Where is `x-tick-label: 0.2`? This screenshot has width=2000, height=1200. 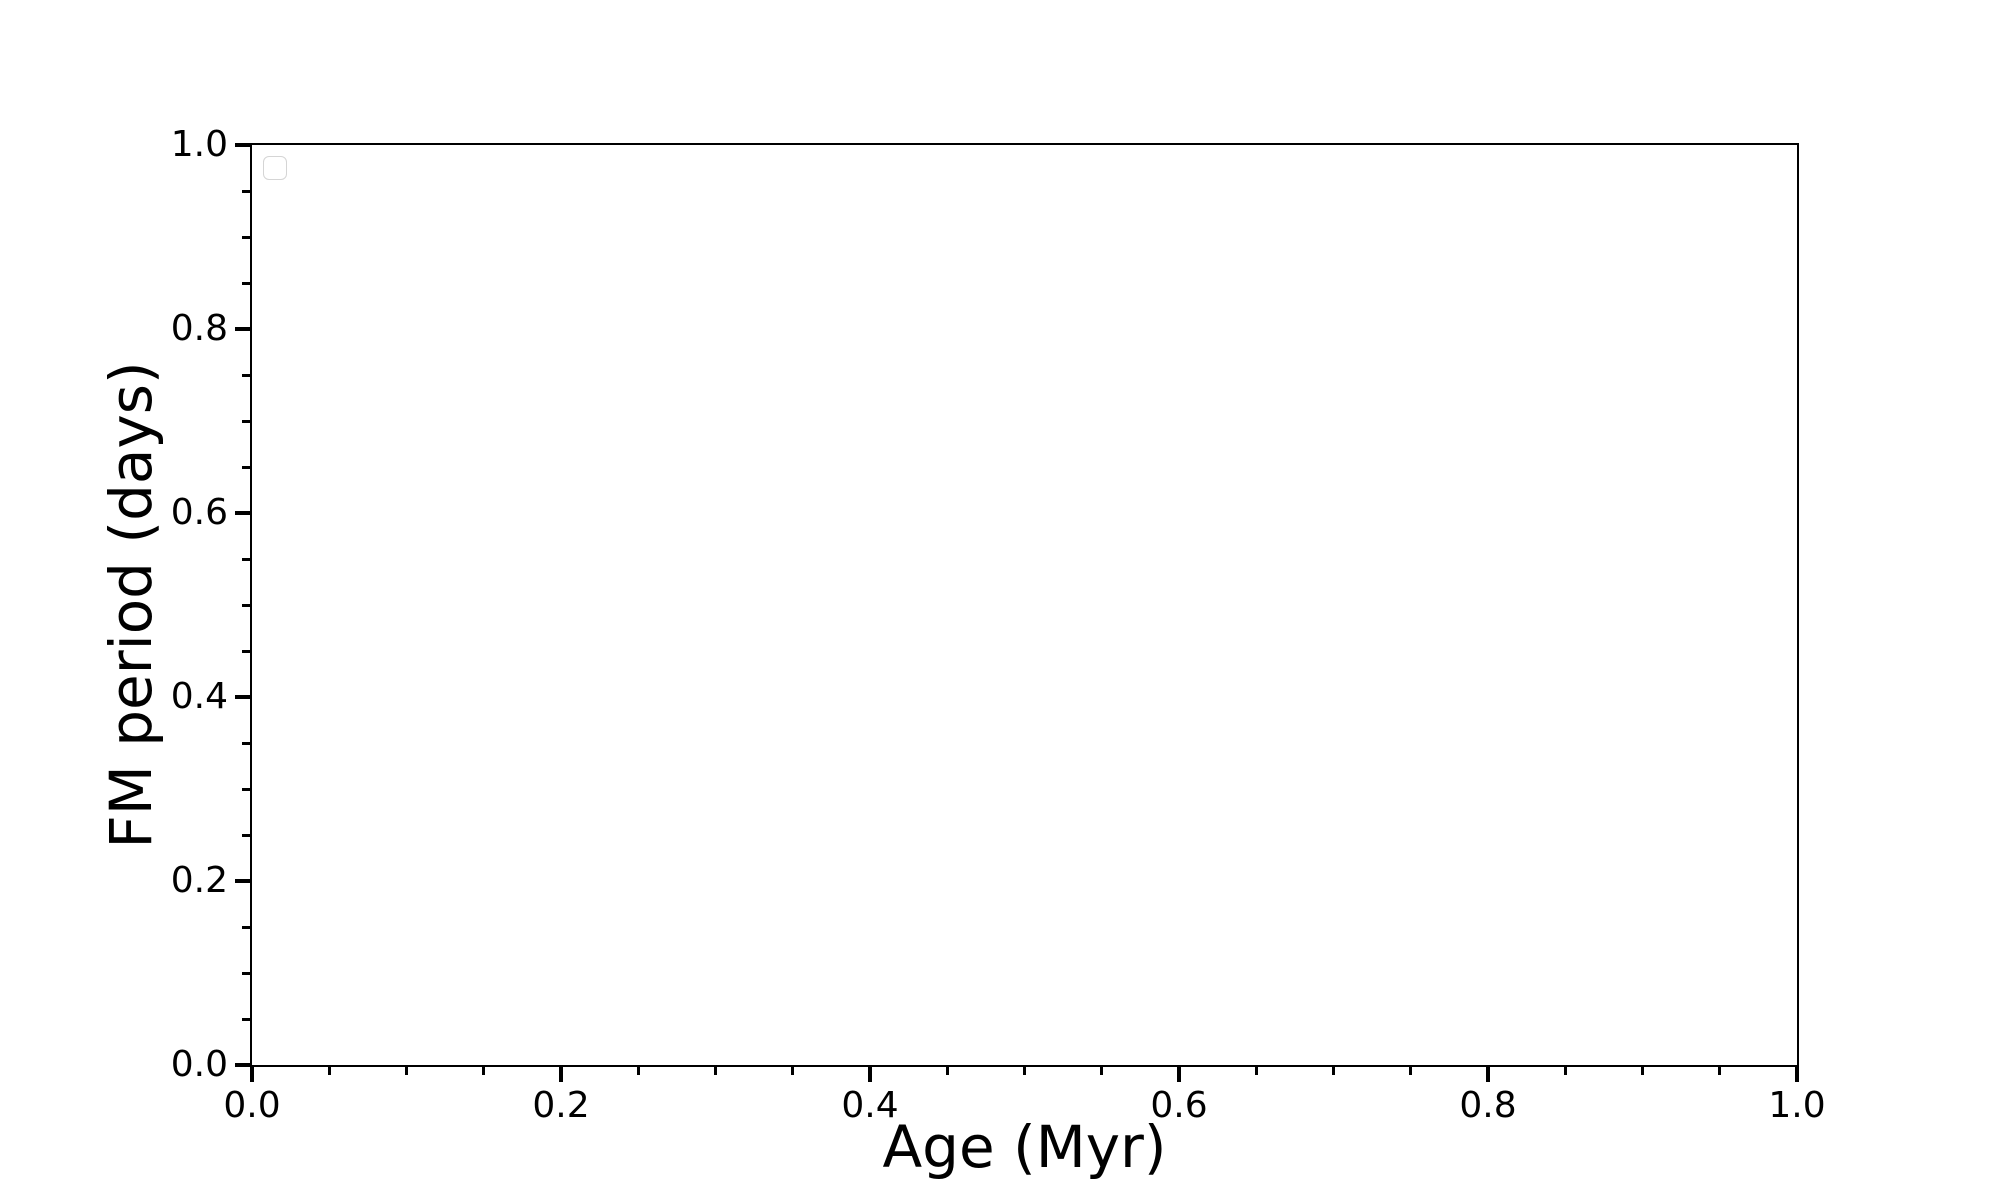 x-tick-label: 0.2 is located at coordinates (561, 1105).